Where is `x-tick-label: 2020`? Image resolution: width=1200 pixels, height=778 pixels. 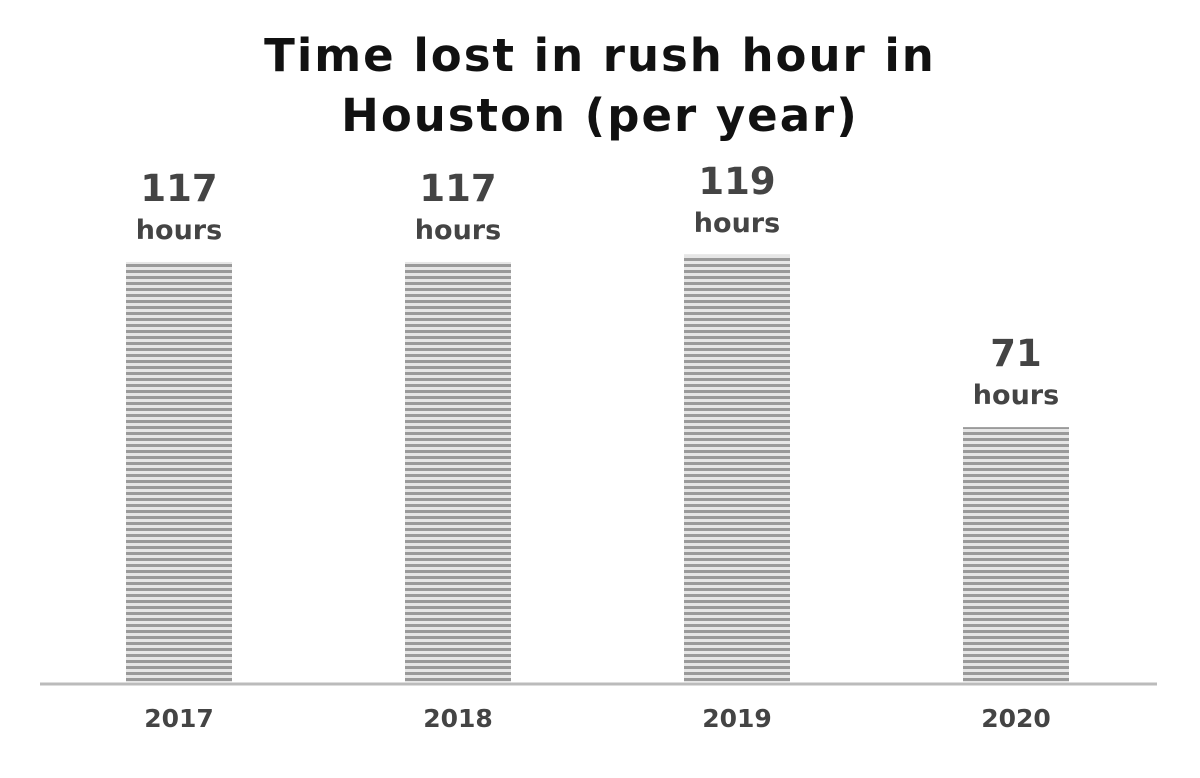 x-tick-label: 2020 is located at coordinates (1016, 718).